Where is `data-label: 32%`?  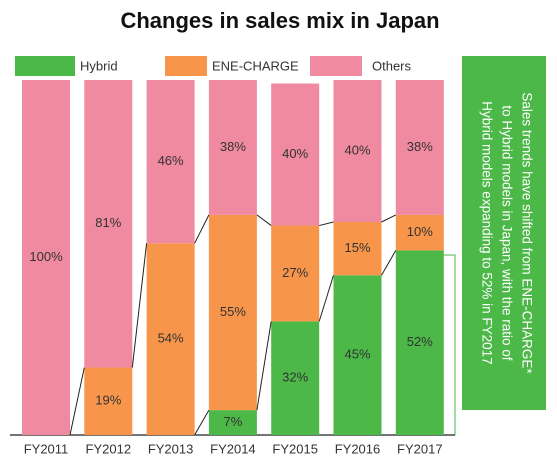 data-label: 32% is located at coordinates (295, 377).